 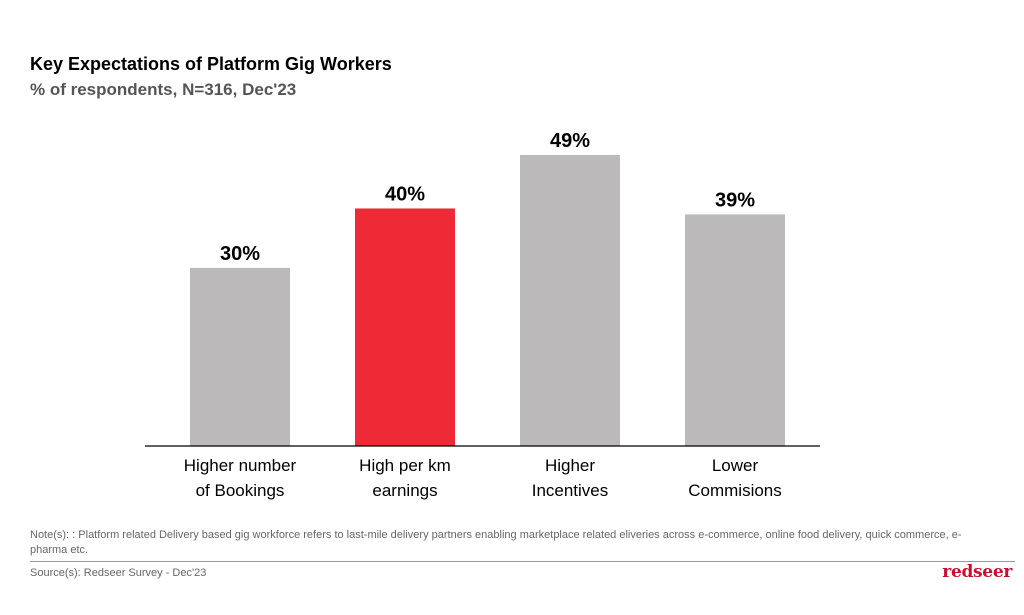 What do you see at coordinates (570, 465) in the screenshot?
I see `category-label-3-line-1: Higher` at bounding box center [570, 465].